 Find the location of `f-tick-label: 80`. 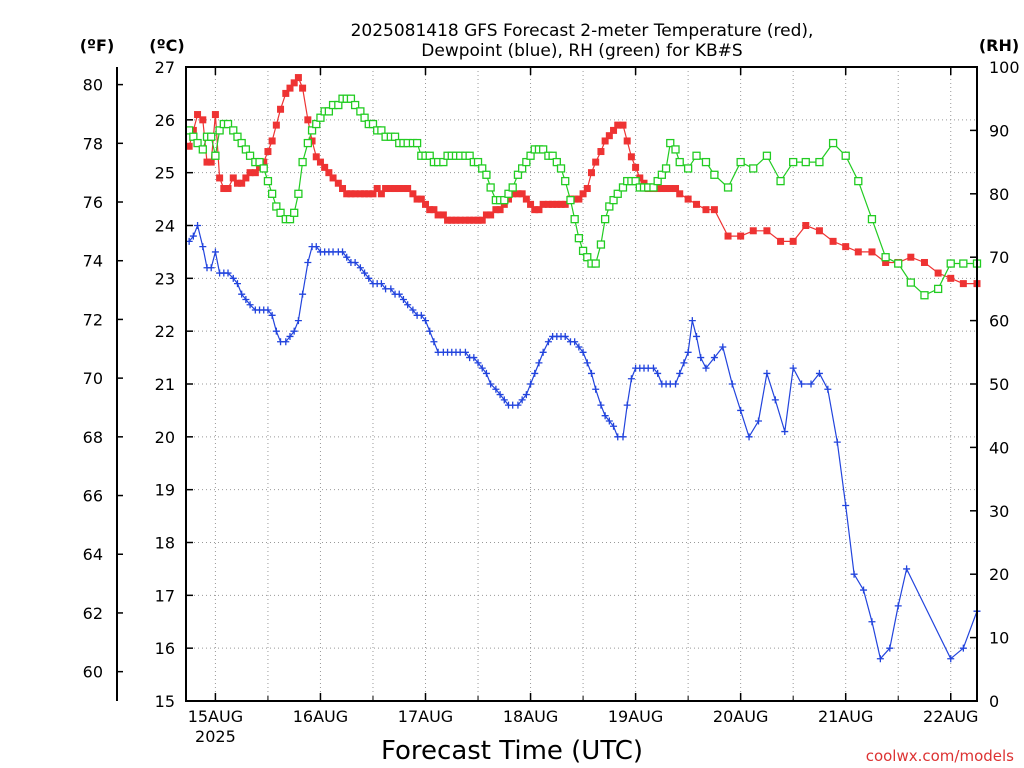

f-tick-label: 80 is located at coordinates (93, 85).